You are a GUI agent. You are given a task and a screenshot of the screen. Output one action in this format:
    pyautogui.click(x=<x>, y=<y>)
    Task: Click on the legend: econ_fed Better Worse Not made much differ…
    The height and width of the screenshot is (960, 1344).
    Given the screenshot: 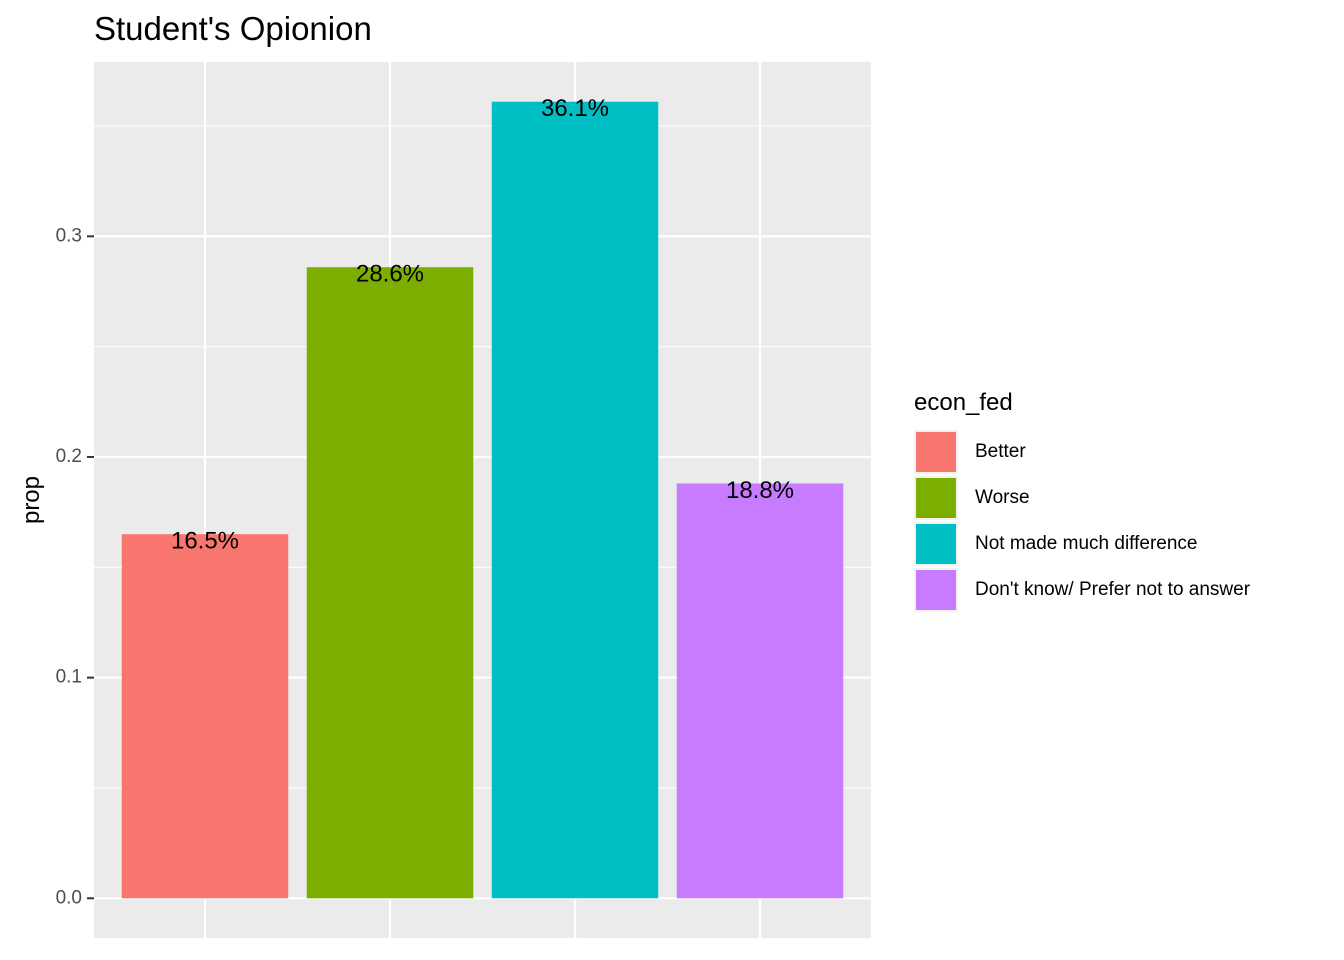 What is the action you would take?
    pyautogui.click(x=1082, y=500)
    